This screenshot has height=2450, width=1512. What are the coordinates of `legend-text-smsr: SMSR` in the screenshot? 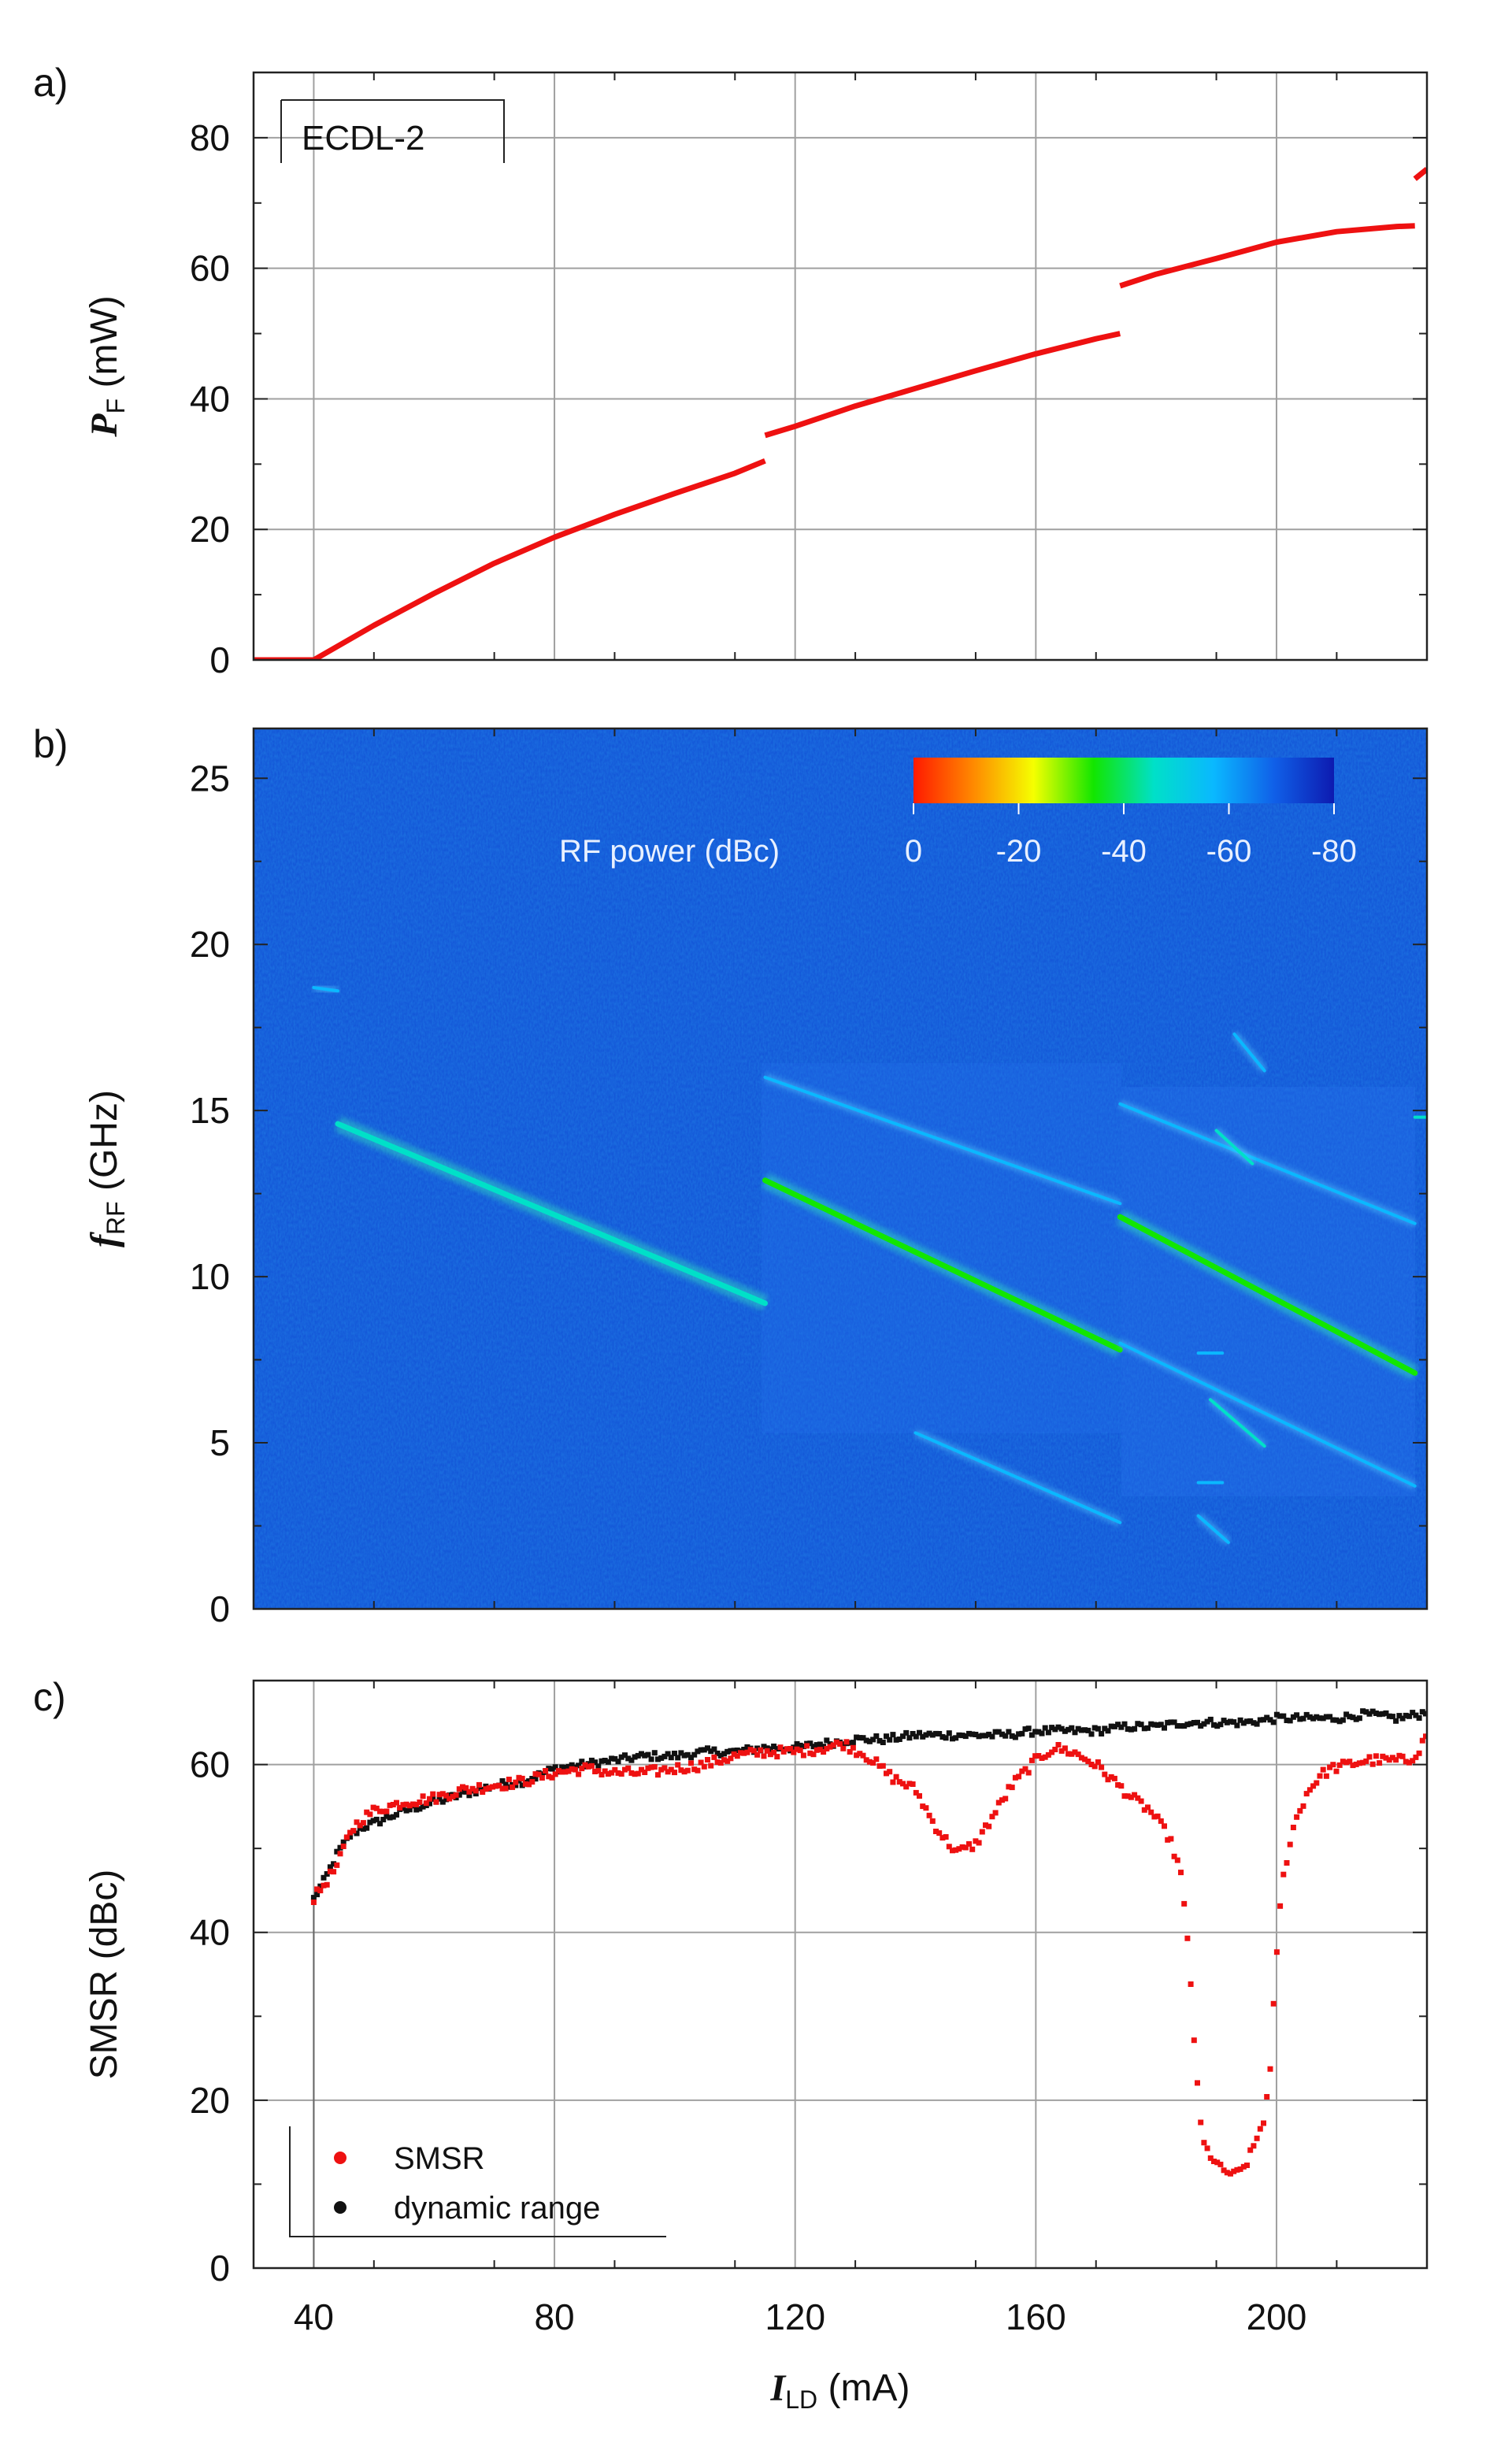 It's located at (439, 2158).